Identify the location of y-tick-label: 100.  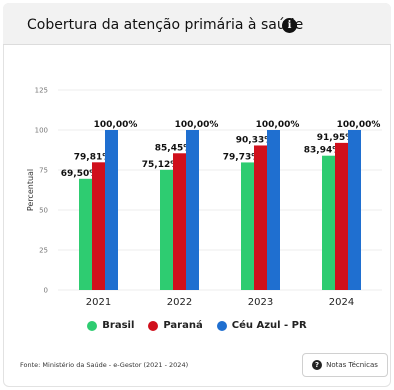
(41, 131).